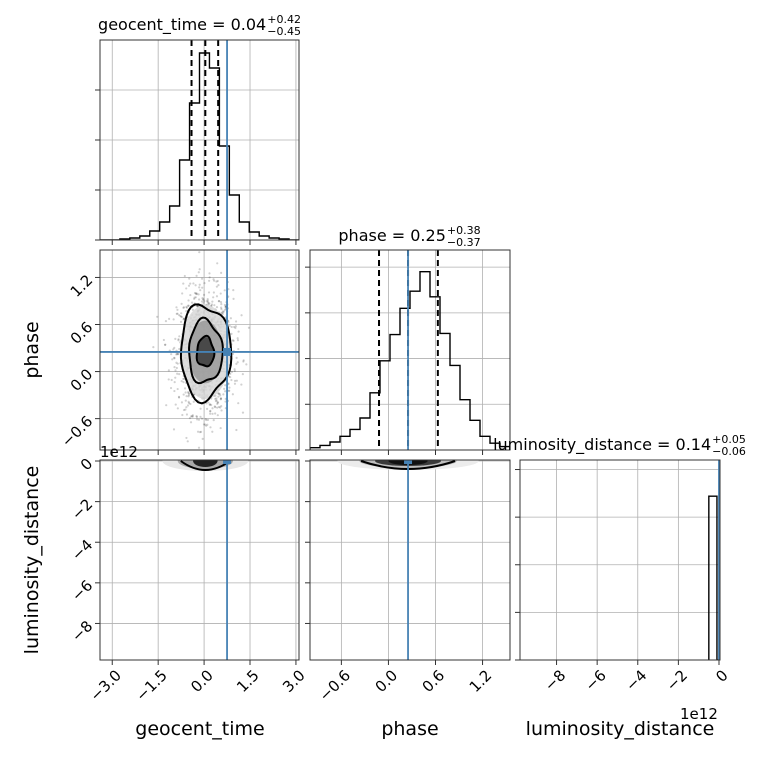 Image resolution: width=760 pixels, height=760 pixels. Describe the element at coordinates (596, 680) in the screenshot. I see `x-tick-label: −6` at that location.